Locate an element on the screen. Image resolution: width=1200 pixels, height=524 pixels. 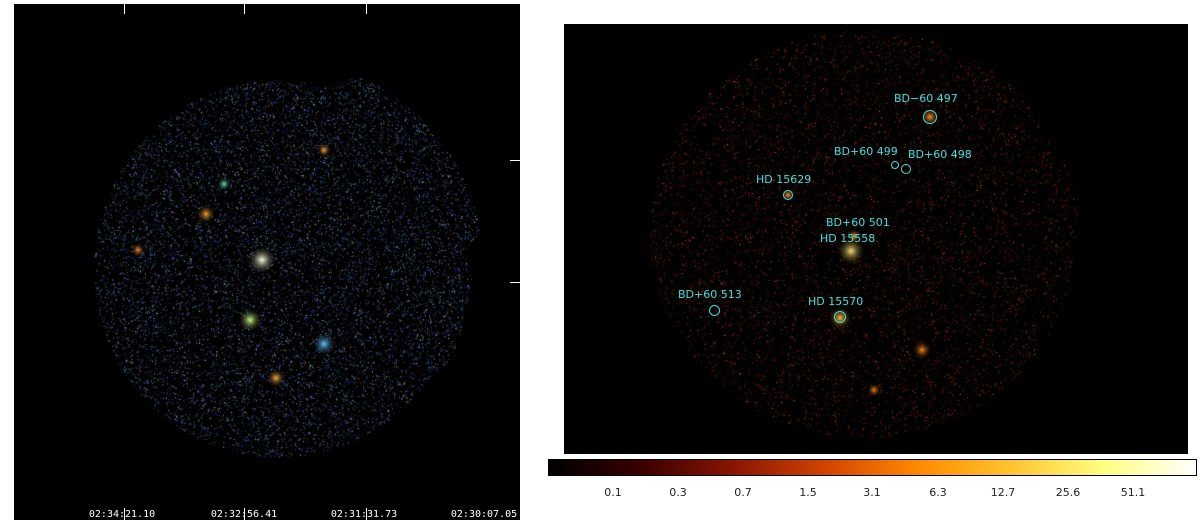
y-axis-line is located at coordinates (12, 262).